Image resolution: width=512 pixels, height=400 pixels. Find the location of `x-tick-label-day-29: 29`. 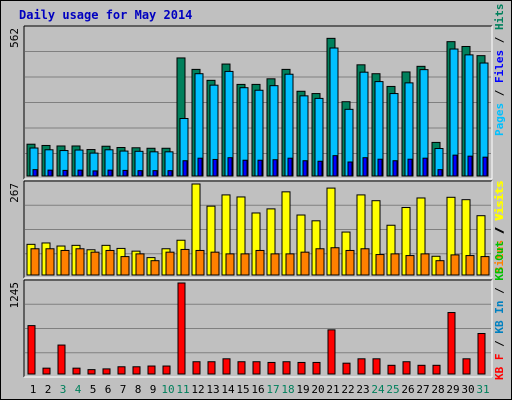

x-tick-label-day-29: 29 is located at coordinates (452, 389).